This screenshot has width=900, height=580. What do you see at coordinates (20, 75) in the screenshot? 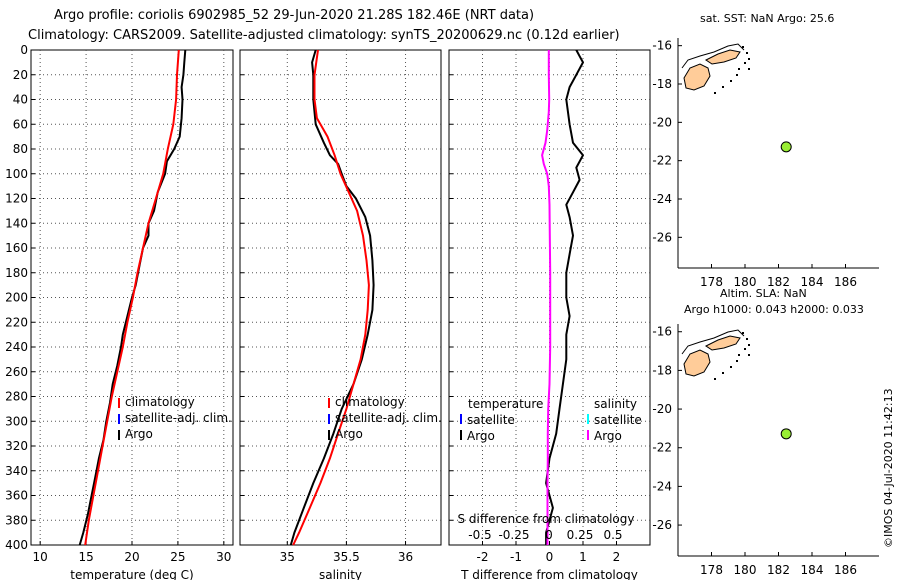
I see `depth-tick-label: 20` at bounding box center [20, 75].